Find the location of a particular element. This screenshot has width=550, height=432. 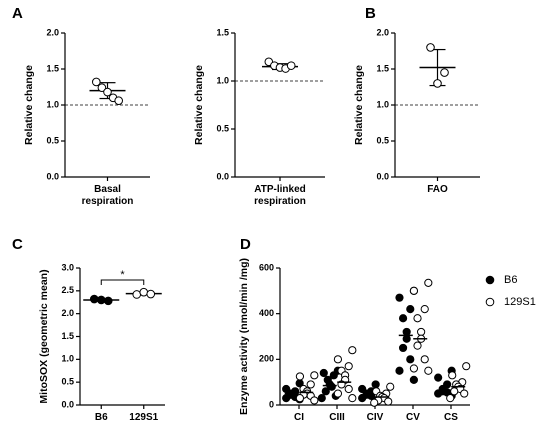

x-tick-label: CIV is located at coordinates (375, 417).